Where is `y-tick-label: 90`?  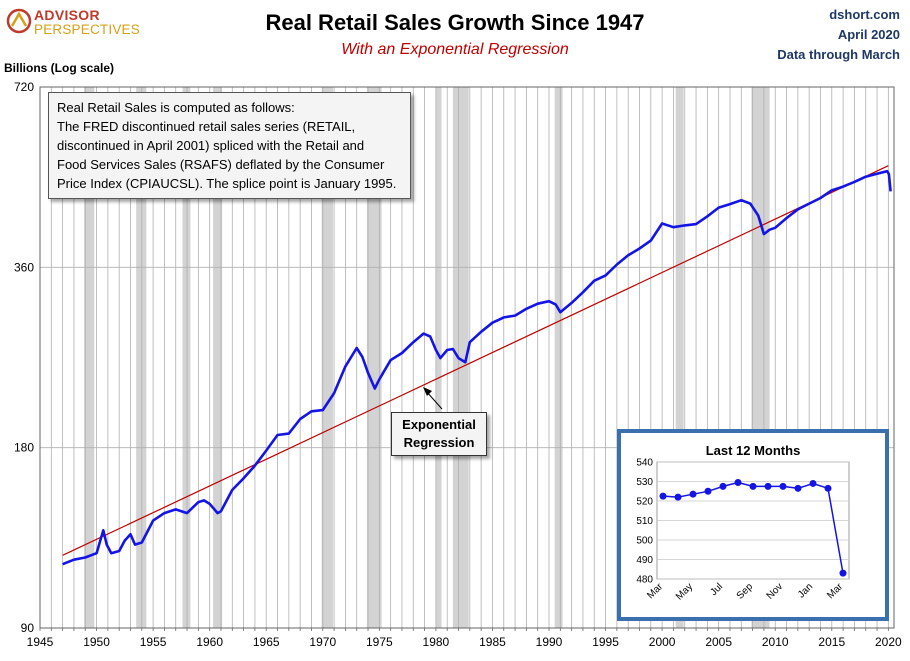
y-tick-label: 90 is located at coordinates (28, 628).